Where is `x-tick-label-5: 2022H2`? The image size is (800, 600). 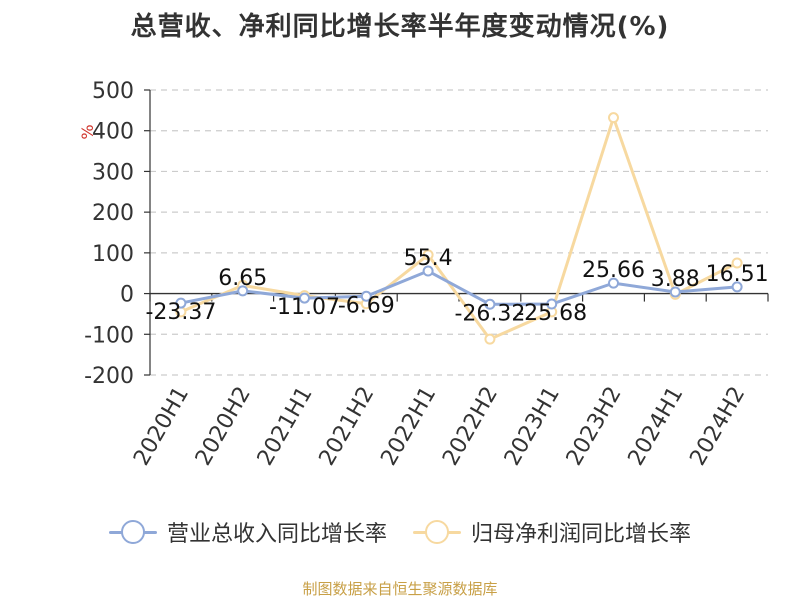
x-tick-label-5: 2022H2 is located at coordinates (470, 426).